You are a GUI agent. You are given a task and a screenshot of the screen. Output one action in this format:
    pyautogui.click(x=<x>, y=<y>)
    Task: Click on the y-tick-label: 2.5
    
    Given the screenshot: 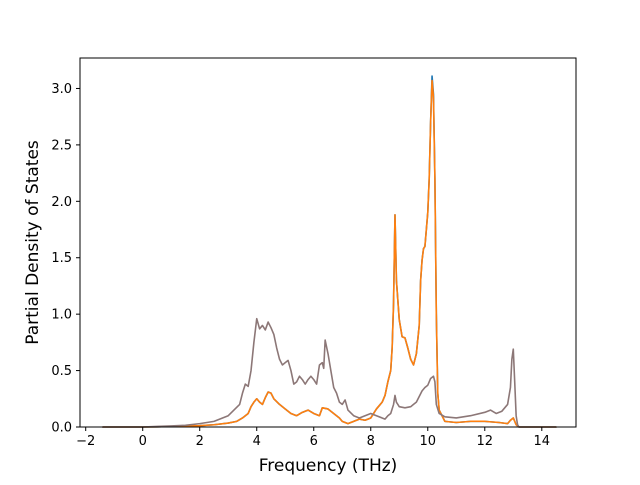 What is the action you would take?
    pyautogui.click(x=61, y=145)
    